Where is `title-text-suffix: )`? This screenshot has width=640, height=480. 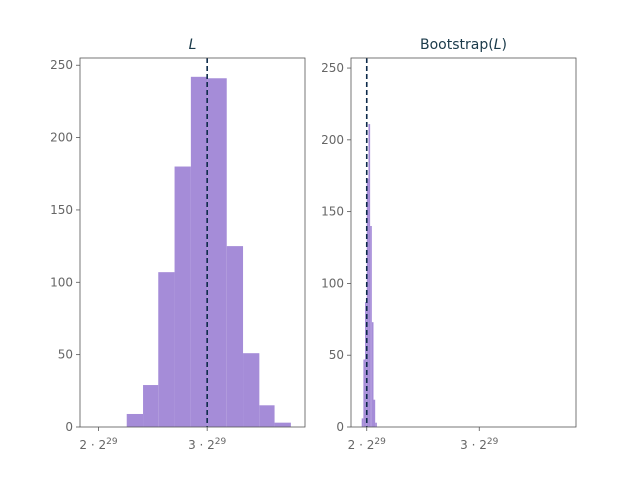 title-text-suffix: ) is located at coordinates (504, 45).